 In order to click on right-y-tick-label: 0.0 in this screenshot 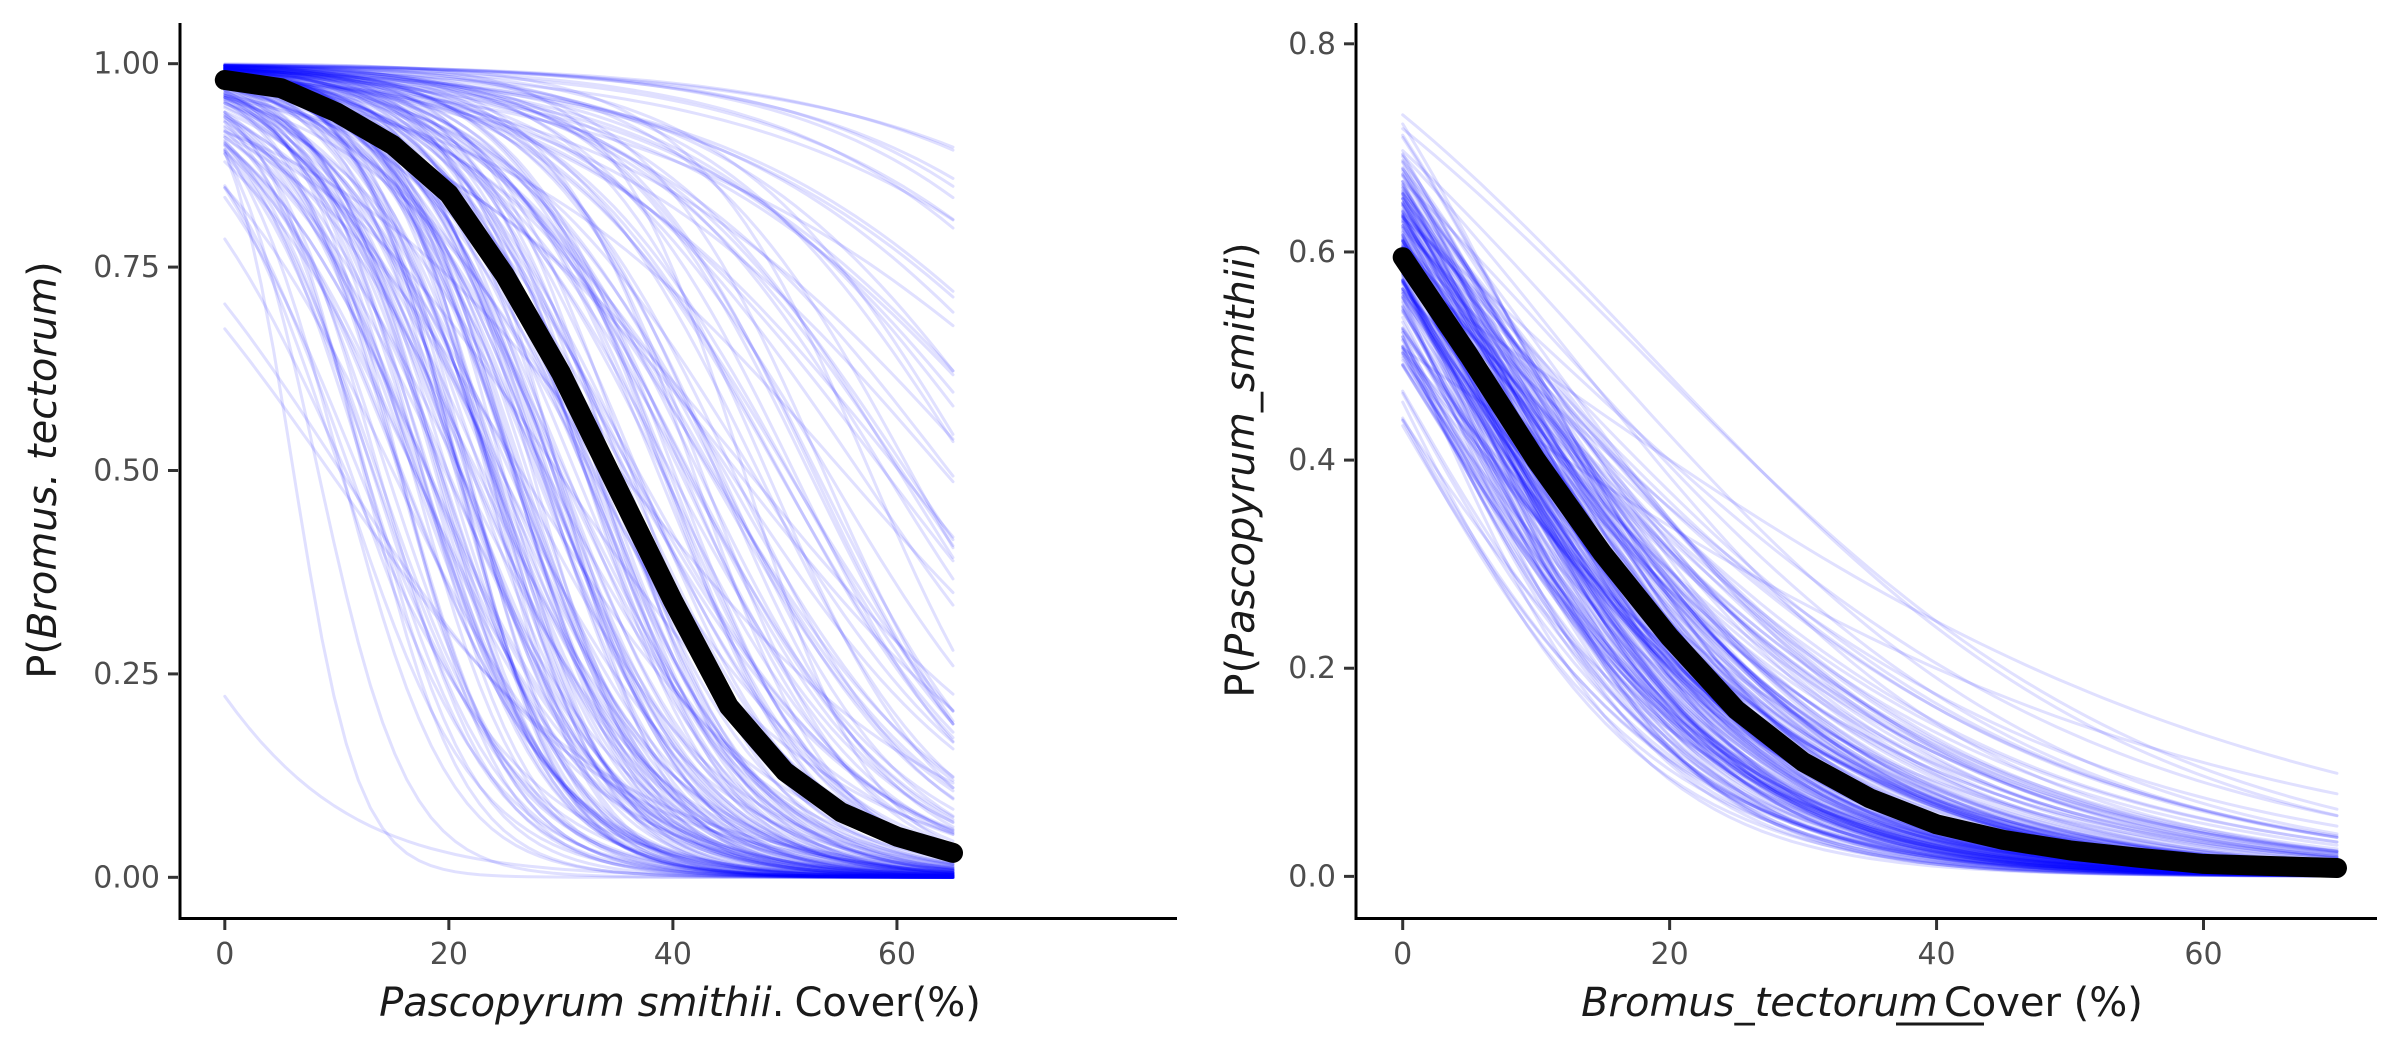, I will do `click(1312, 876)`.